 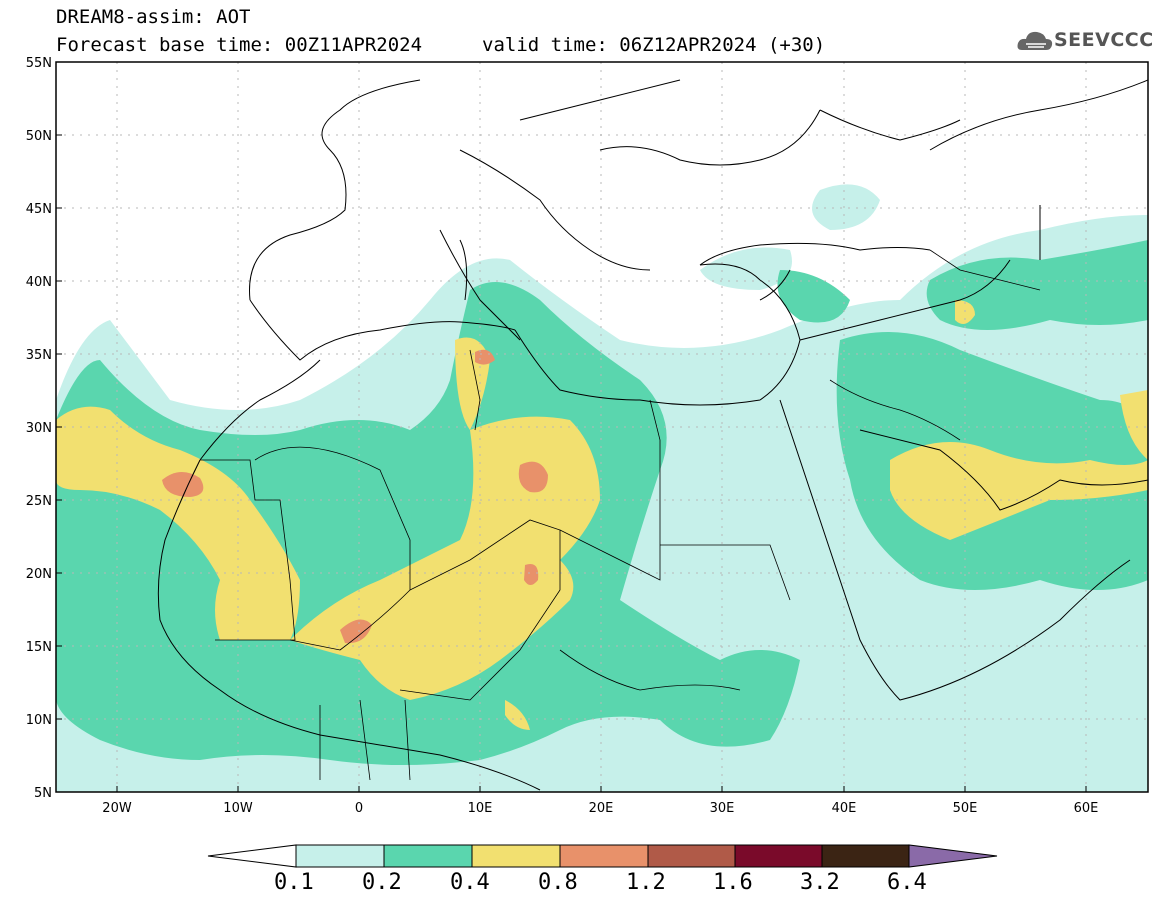 I want to click on lon-label: 20W, so click(x=117, y=808).